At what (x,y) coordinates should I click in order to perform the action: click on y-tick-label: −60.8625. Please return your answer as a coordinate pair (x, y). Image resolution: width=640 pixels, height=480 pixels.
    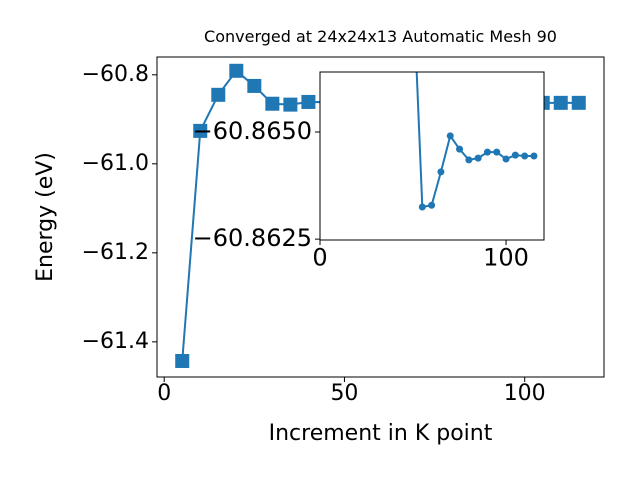
    Looking at the image, I should click on (252, 238).